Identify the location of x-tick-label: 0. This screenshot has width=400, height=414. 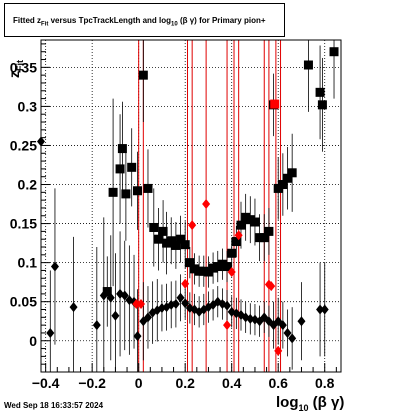
(139, 383).